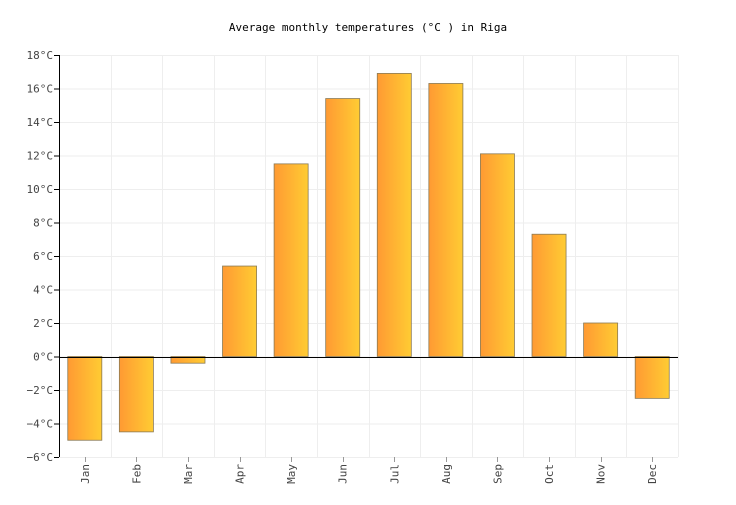 The image size is (736, 505). Describe the element at coordinates (85, 474) in the screenshot. I see `x-tick-label: Jan` at that location.